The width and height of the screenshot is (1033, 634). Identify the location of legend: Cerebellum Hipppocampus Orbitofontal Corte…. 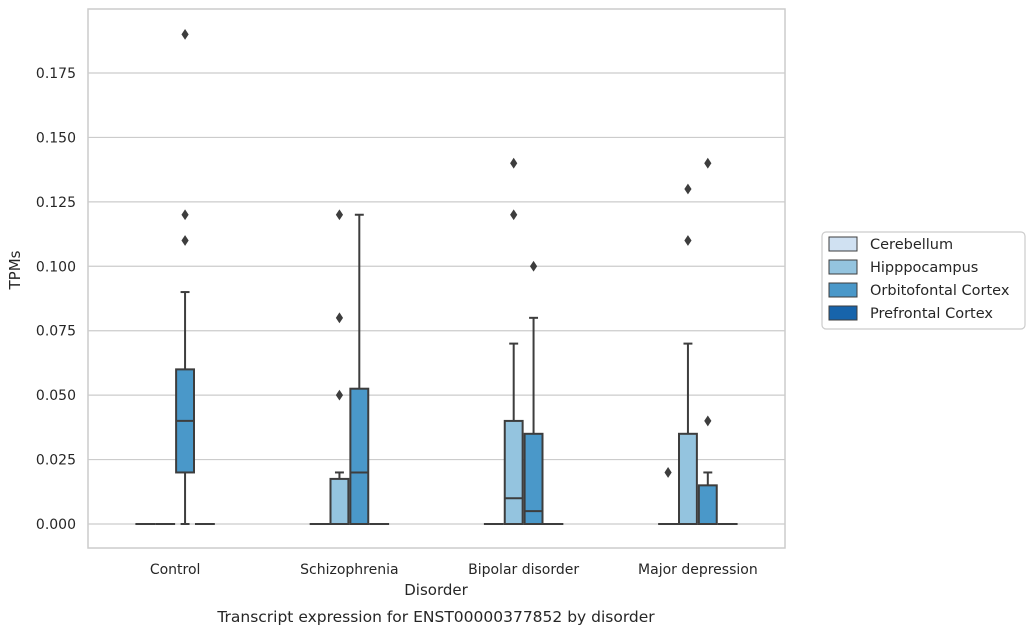
(923, 280).